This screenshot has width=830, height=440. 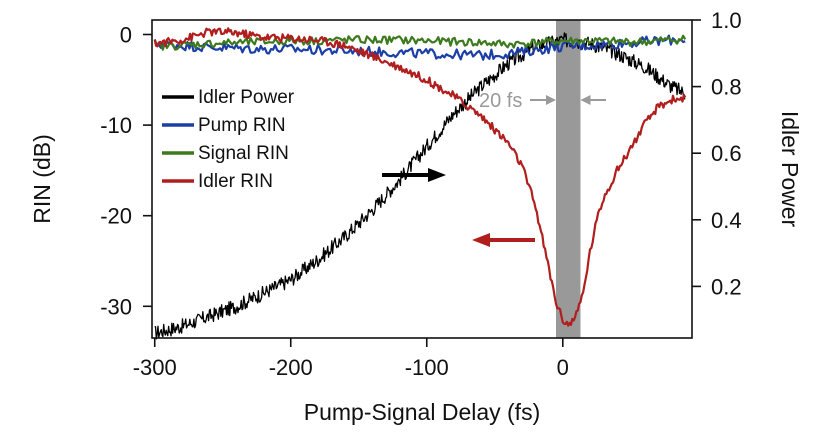 I want to click on shaded-region, so click(x=568, y=179).